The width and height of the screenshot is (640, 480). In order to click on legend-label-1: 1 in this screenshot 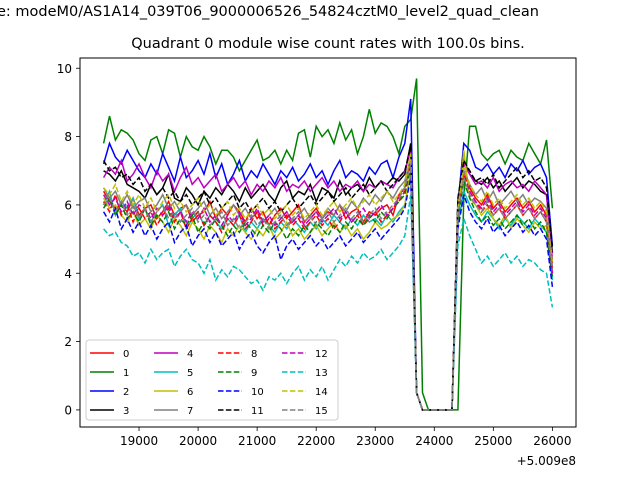, I will do `click(126, 373)`.